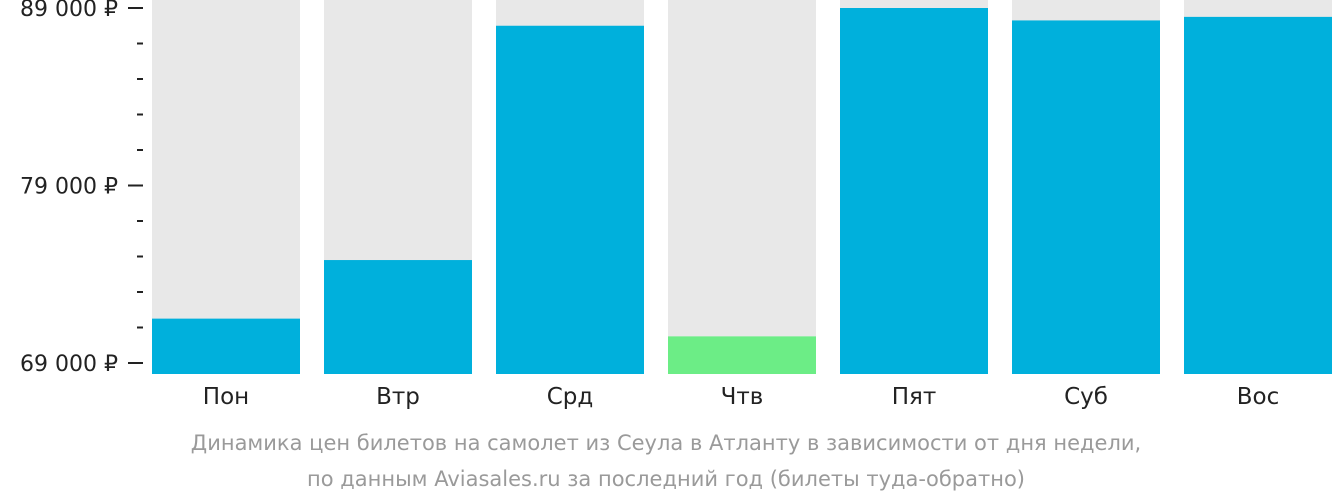 Image resolution: width=1332 pixels, height=502 pixels. Describe the element at coordinates (570, 397) in the screenshot. I see `x-tick-label-3: Срд` at that location.